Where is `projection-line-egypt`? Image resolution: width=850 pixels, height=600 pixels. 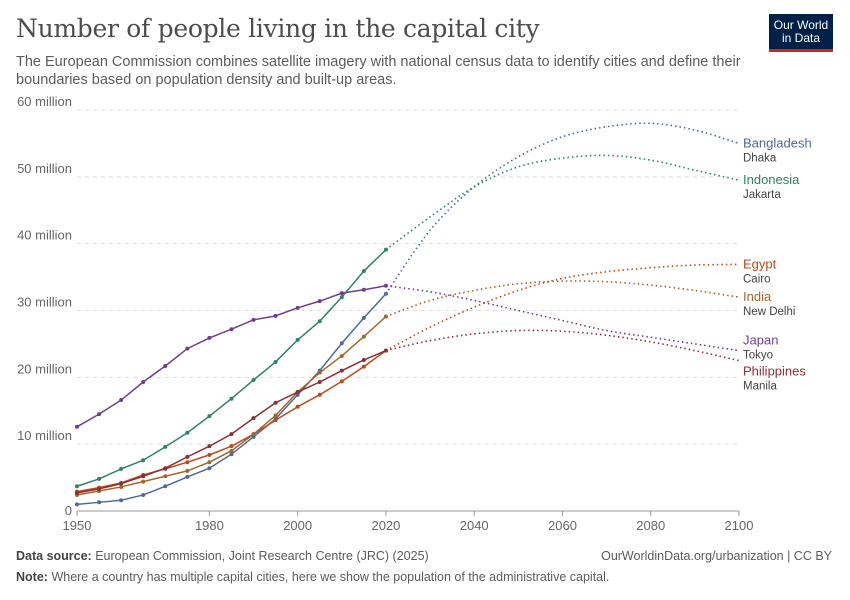 projection-line-egypt is located at coordinates (562, 307).